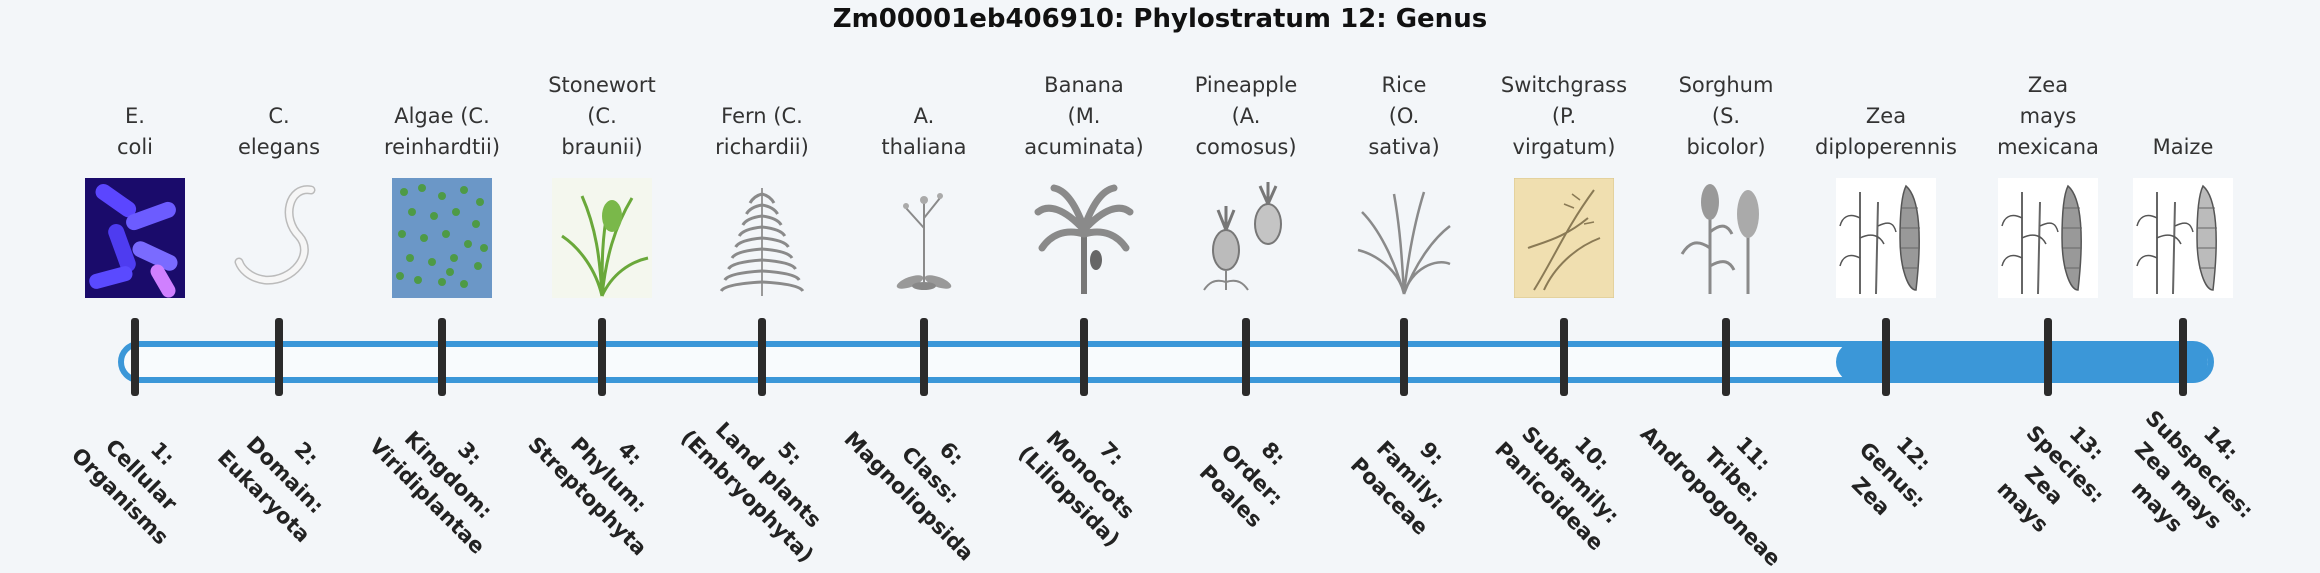 This screenshot has height=573, width=2320. What do you see at coordinates (1089, 474) in the screenshot?
I see `stratum-rank-label: 7: Monocots (Liliopsida)` at bounding box center [1089, 474].